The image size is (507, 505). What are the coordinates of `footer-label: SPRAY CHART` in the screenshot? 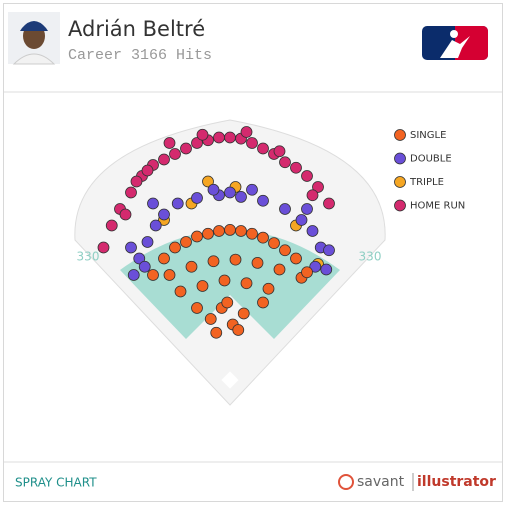 It's located at (56, 483).